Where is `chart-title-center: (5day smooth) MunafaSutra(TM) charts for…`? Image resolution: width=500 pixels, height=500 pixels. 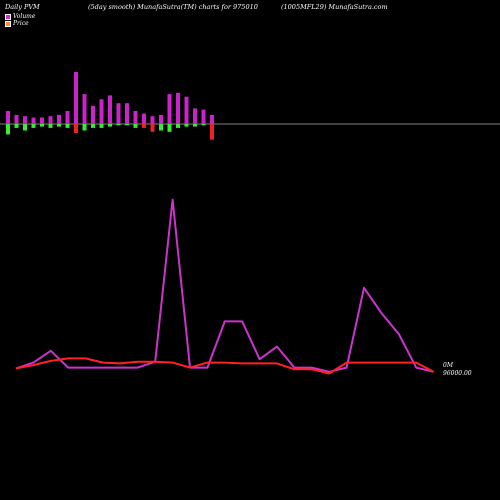
chart-title-center: (5day smooth) MunafaSutra(TM) charts for… is located at coordinates (173, 7).